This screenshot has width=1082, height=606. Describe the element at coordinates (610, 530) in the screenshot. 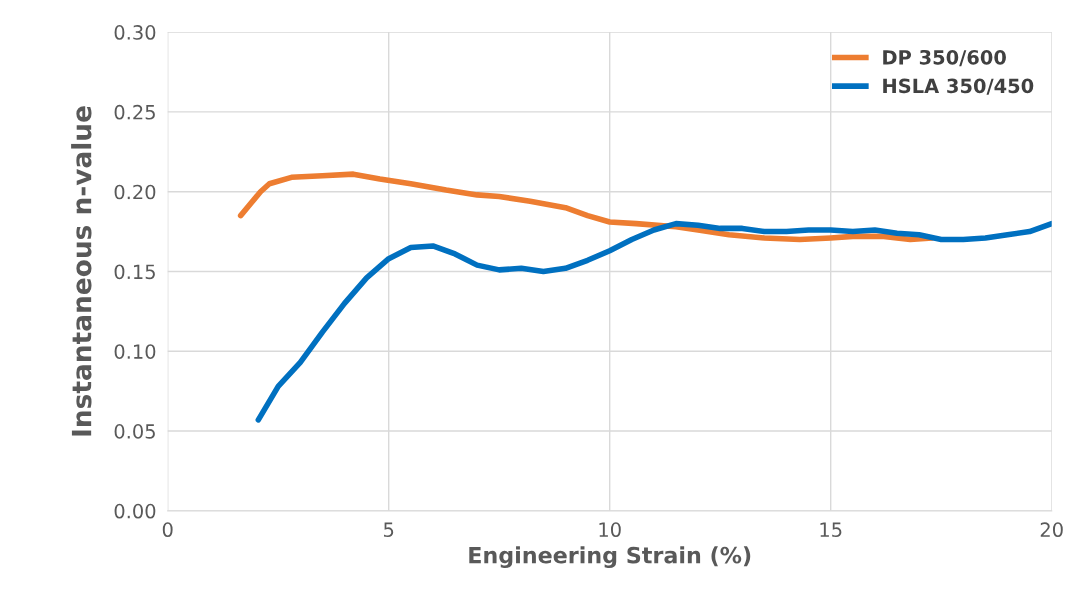

I see `x-tick-label: 10` at that location.